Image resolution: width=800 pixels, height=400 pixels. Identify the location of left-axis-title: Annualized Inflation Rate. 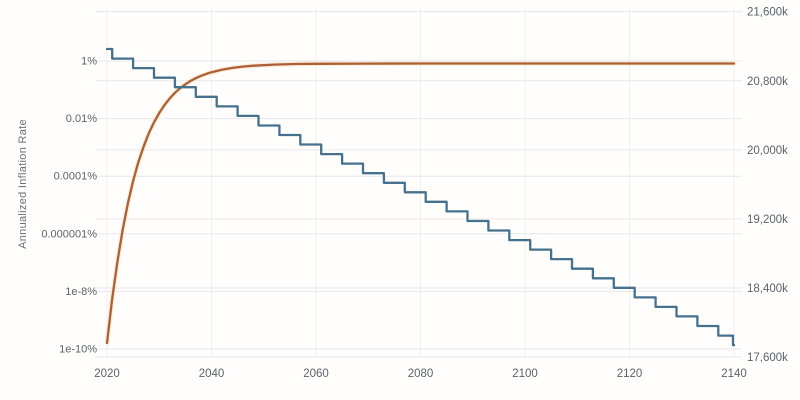
(23, 184).